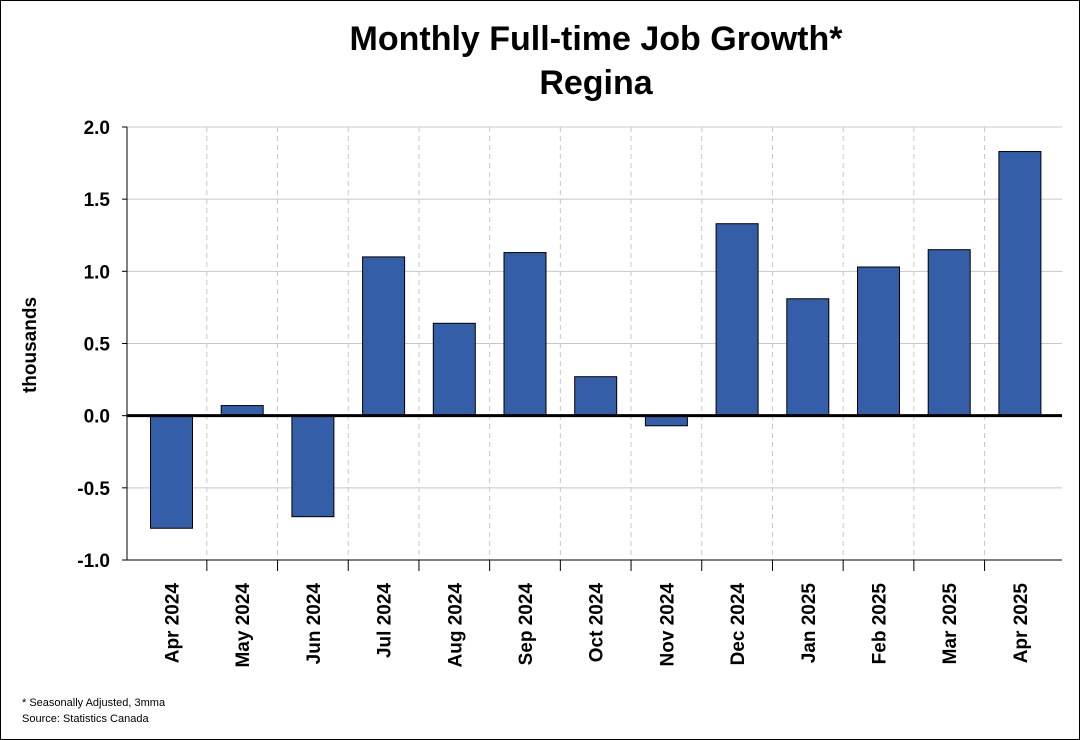 The width and height of the screenshot is (1080, 740). What do you see at coordinates (1021, 623) in the screenshot?
I see `x-tick-label: Apr 2025` at bounding box center [1021, 623].